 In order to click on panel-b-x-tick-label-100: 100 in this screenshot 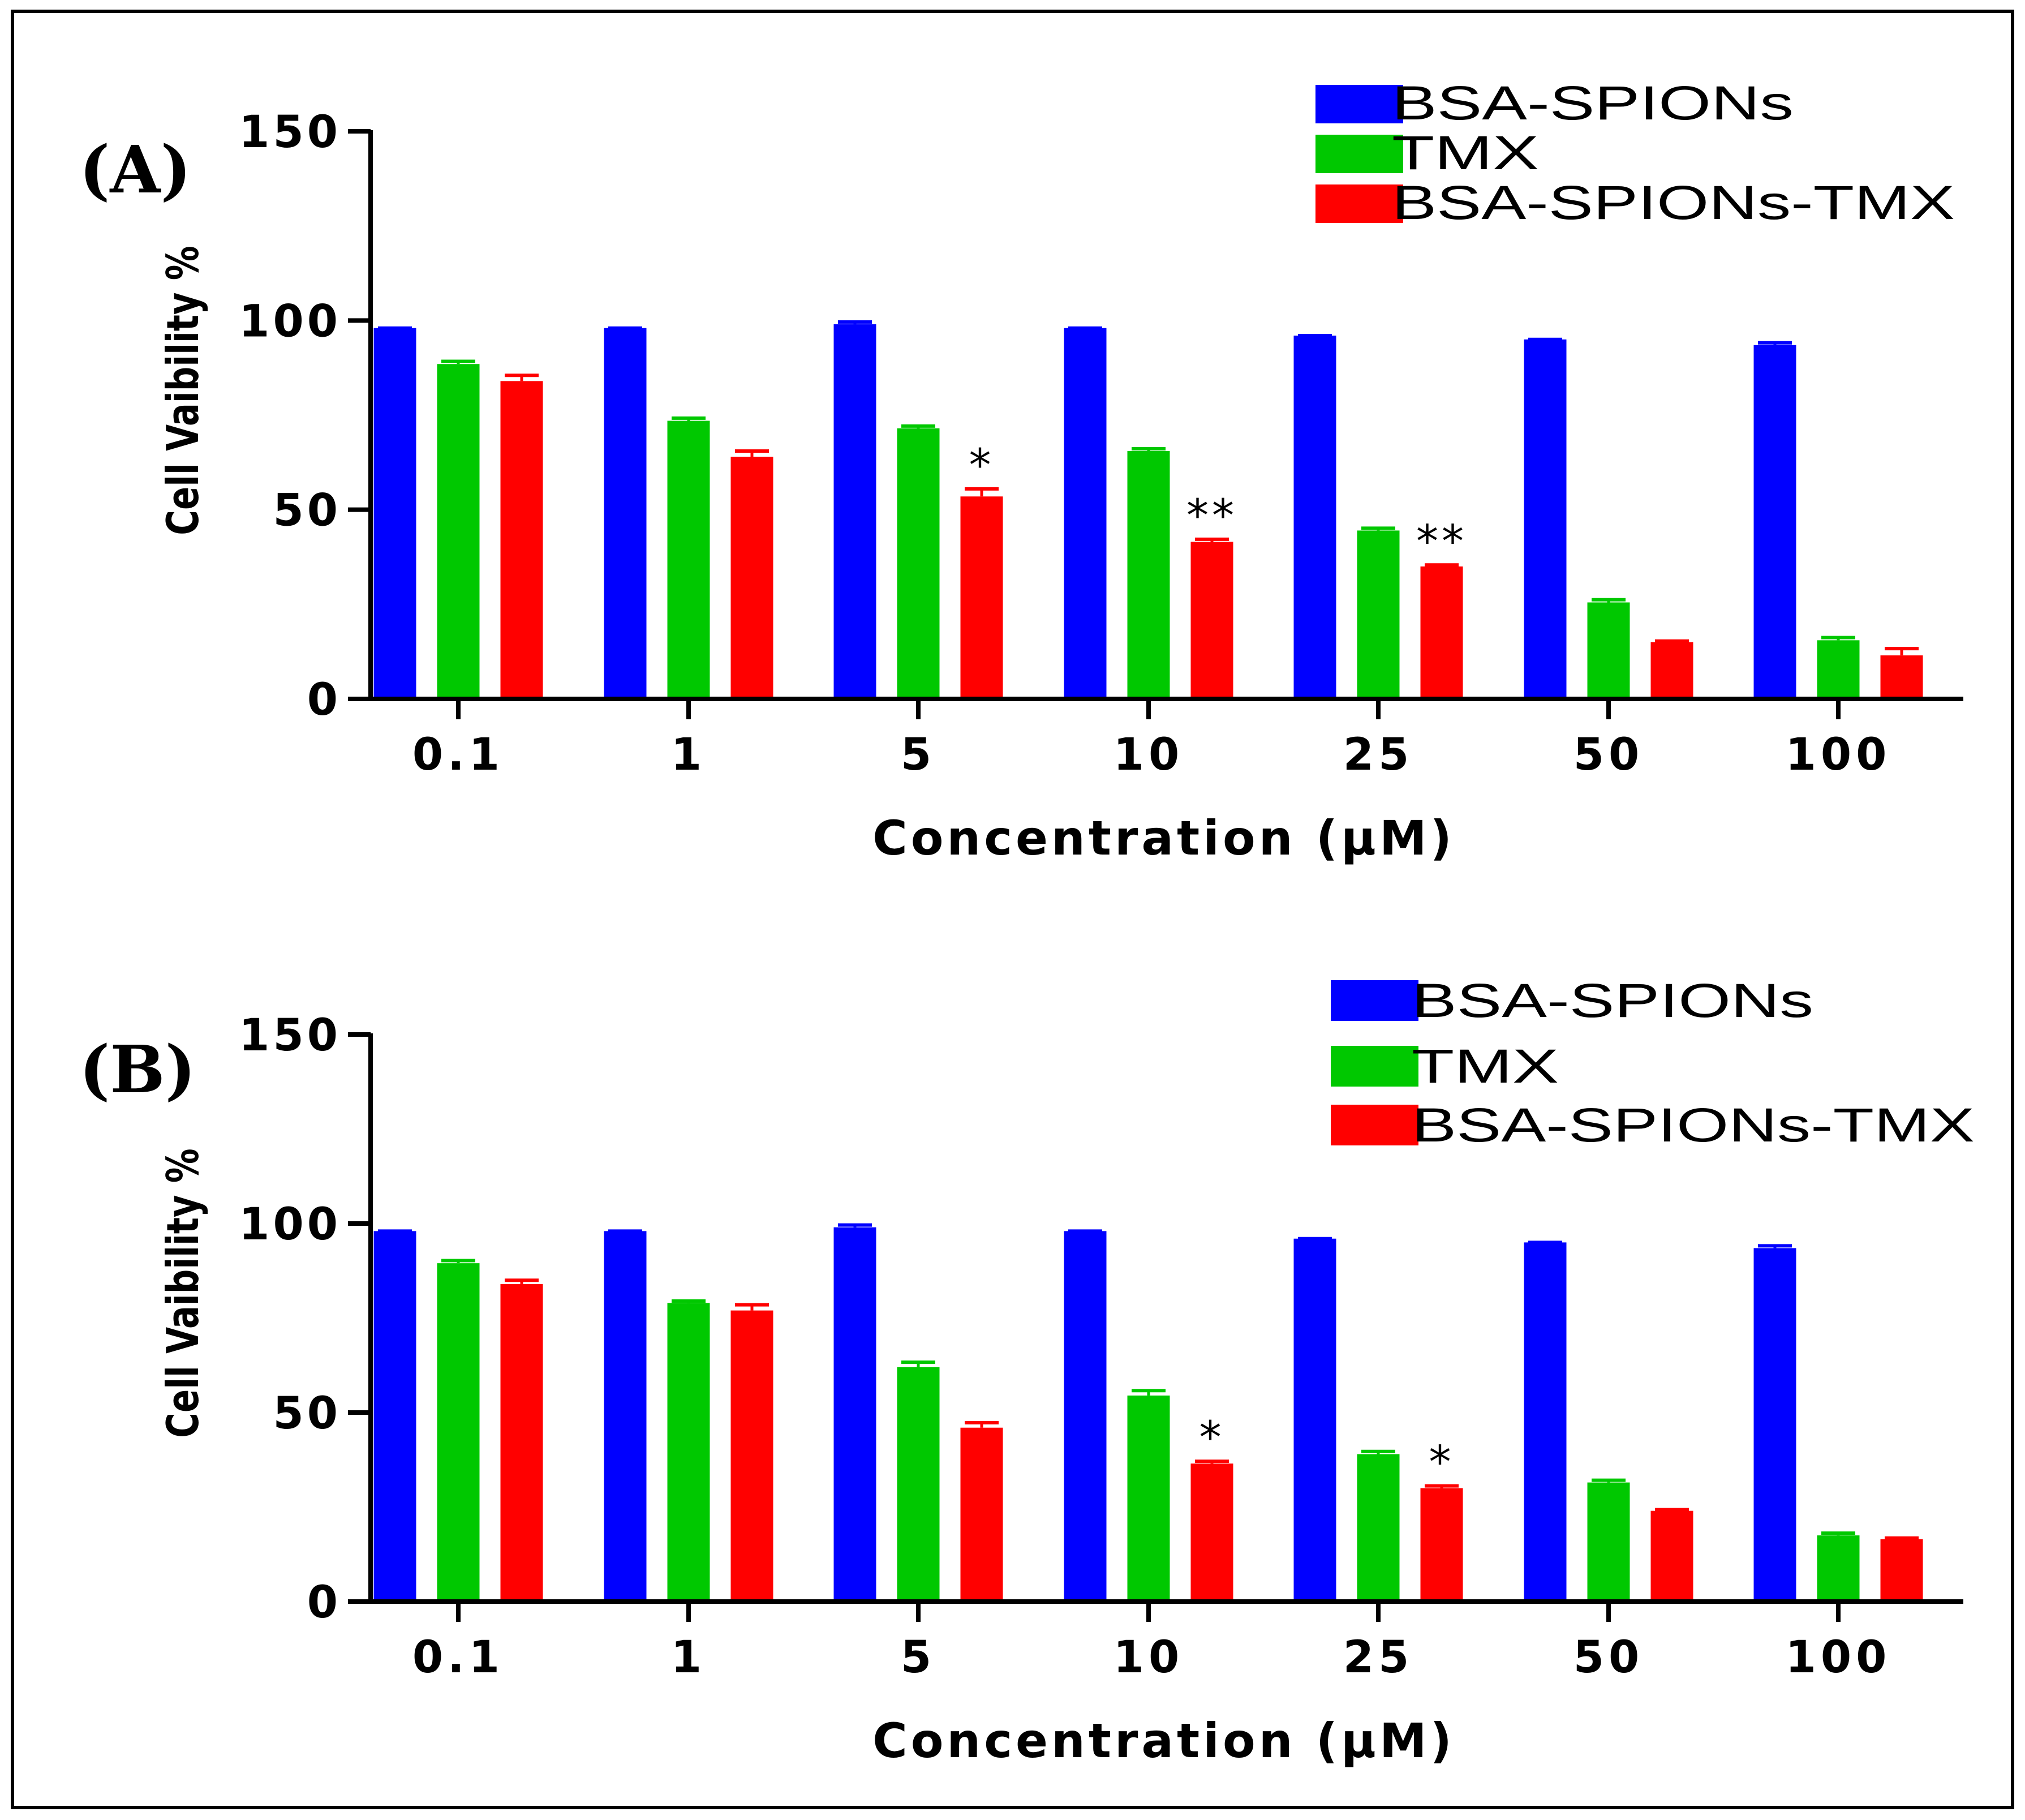, I will do `click(1838, 1657)`.